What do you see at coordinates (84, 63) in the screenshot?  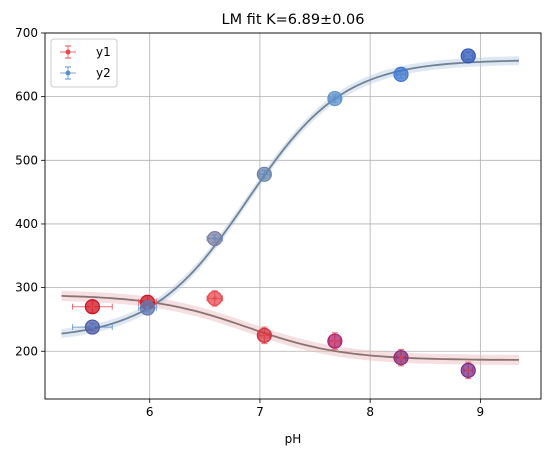 I see `legend: y1 y2` at bounding box center [84, 63].